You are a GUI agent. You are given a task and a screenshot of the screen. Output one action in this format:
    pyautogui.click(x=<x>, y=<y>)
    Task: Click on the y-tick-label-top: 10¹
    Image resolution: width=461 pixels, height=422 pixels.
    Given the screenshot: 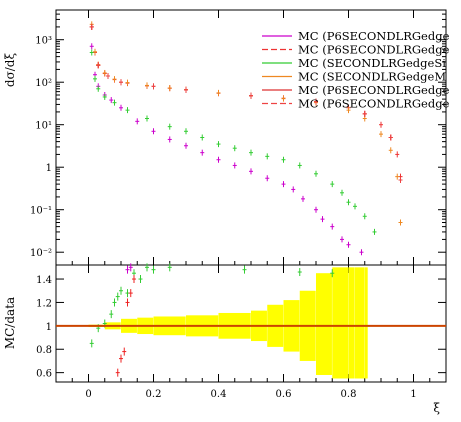 What is the action you would take?
    pyautogui.click(x=43, y=126)
    